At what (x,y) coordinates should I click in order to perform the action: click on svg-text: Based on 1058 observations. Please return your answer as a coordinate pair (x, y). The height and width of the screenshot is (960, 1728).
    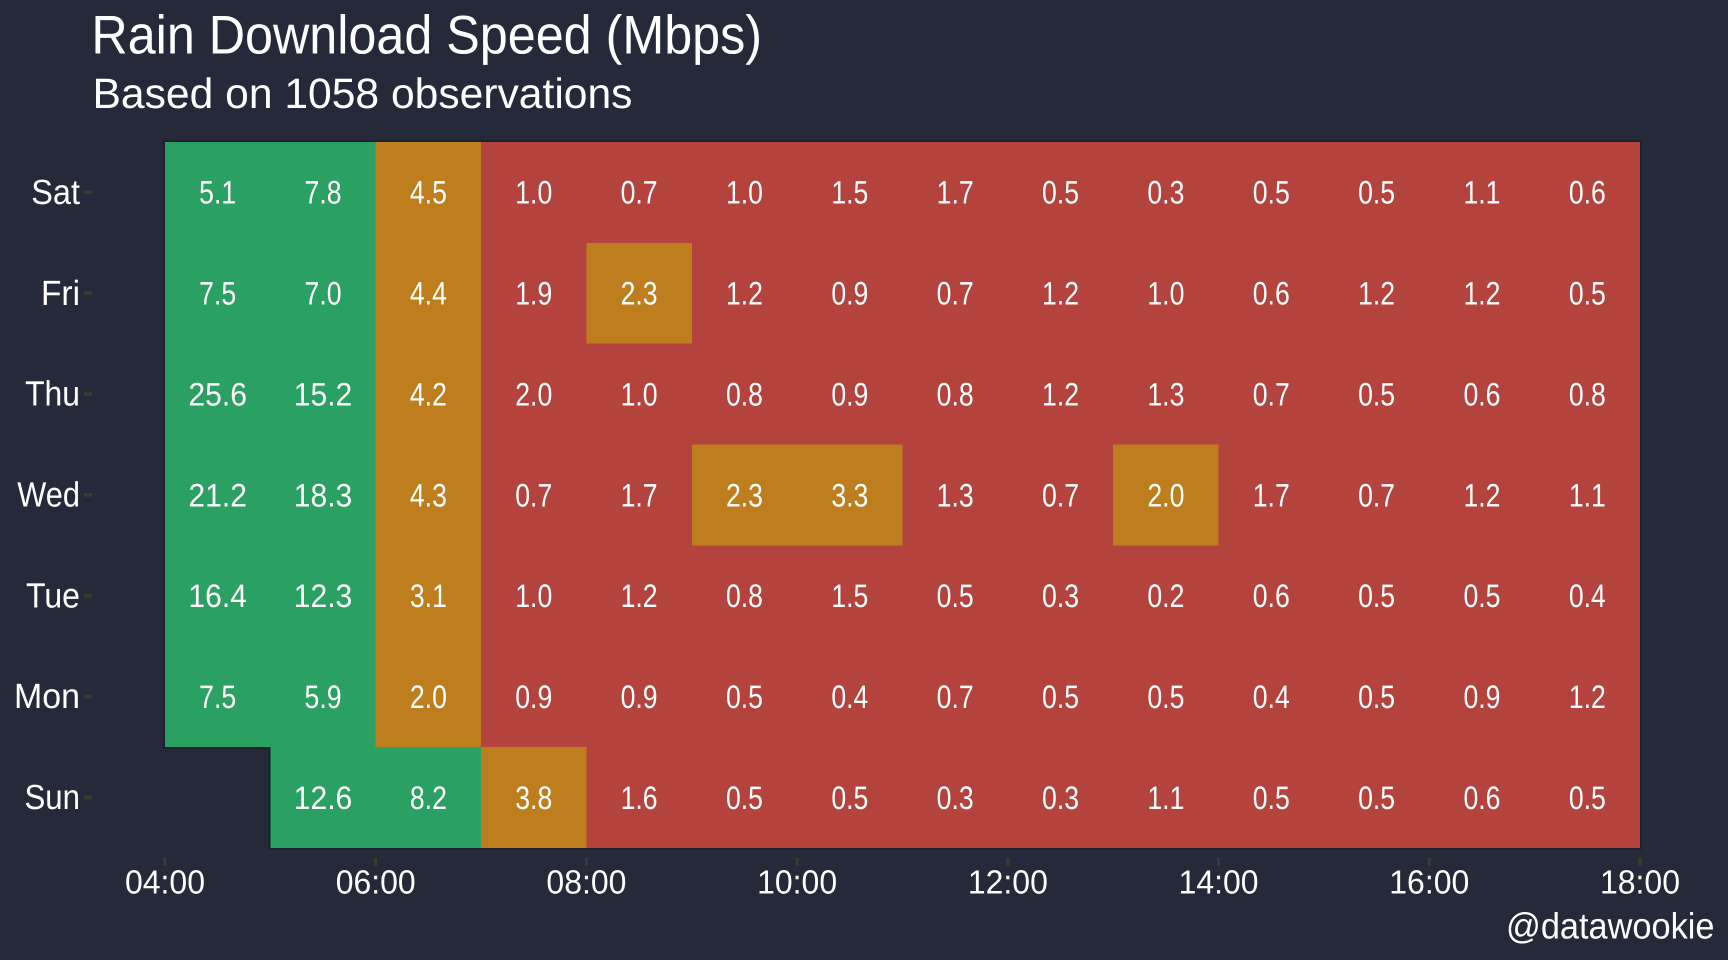
    Looking at the image, I should click on (363, 94).